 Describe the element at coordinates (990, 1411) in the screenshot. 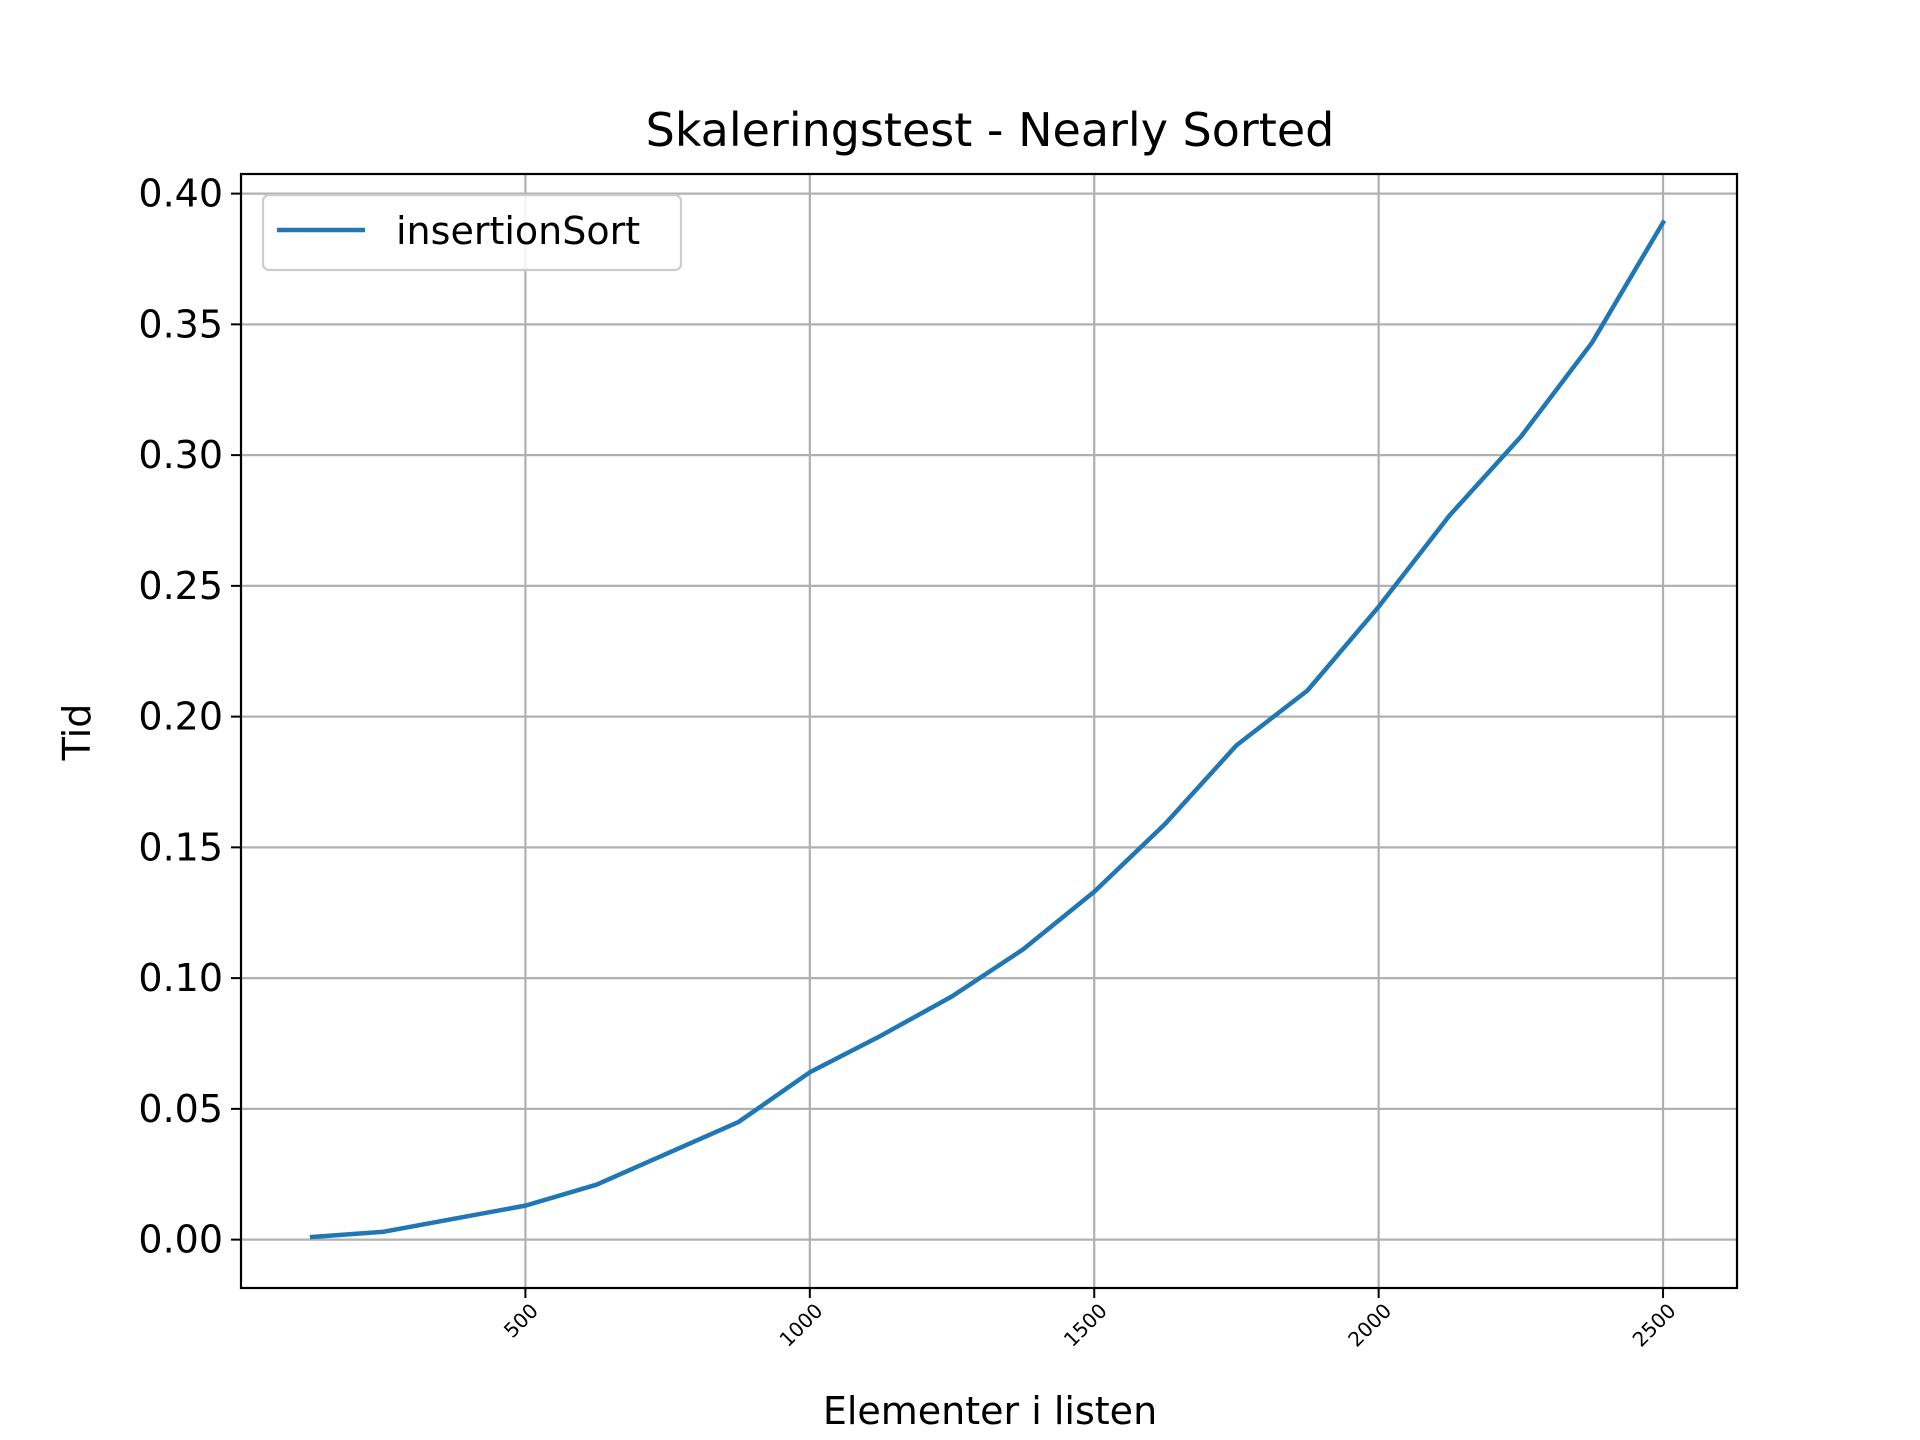

I see `x-axis-label: Elementer i listen` at that location.